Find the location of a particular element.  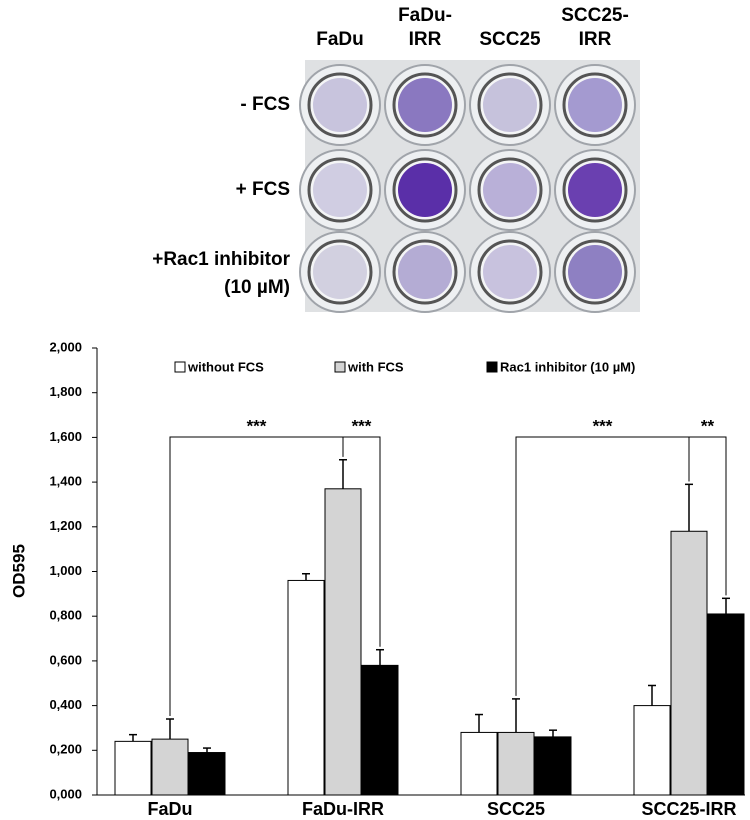

x-tick-label: SCC25 is located at coordinates (516, 809).